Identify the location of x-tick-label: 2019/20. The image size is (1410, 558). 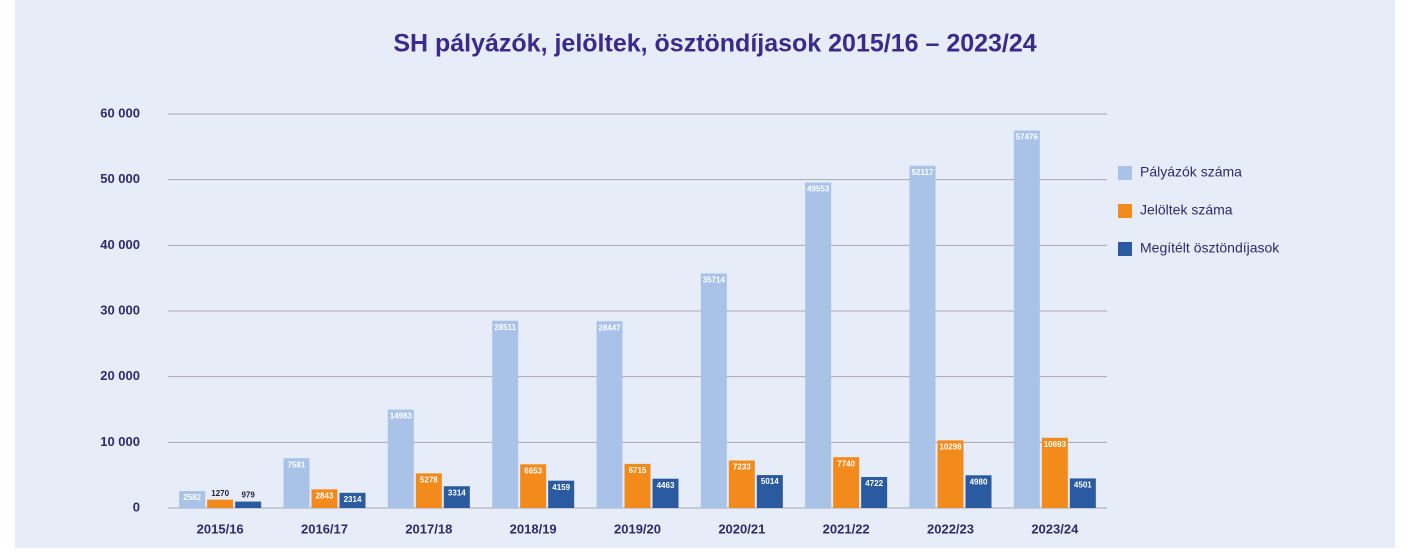
(637, 528).